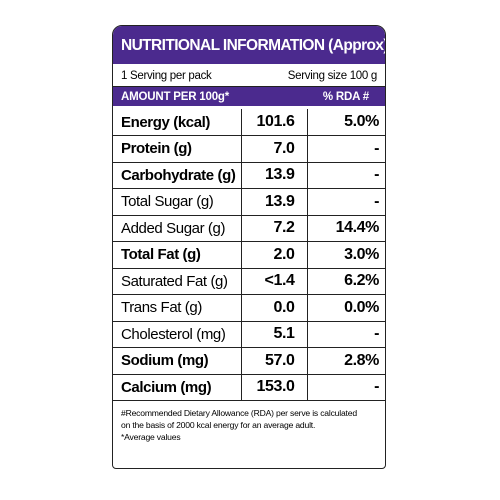 This screenshot has width=500, height=500. I want to click on nutrient-rda: 2.8%, so click(346, 360).